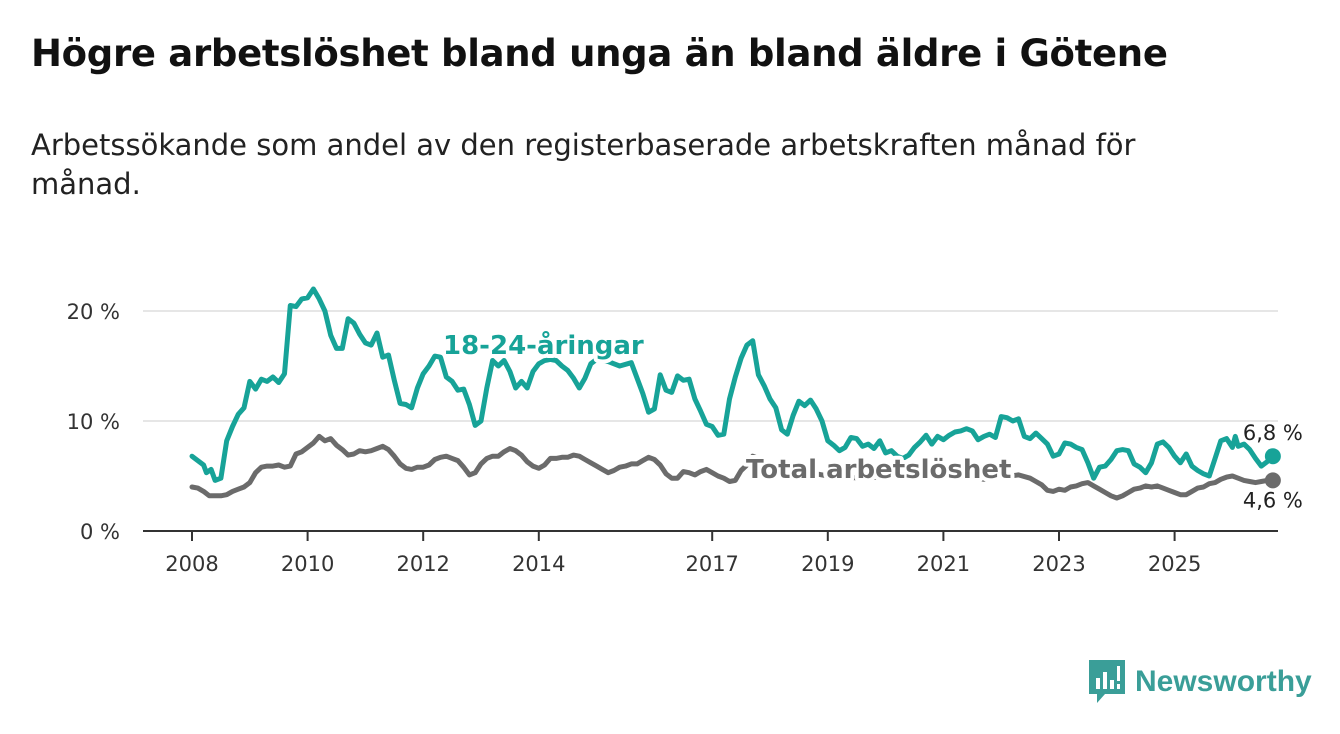 This screenshot has width=1340, height=734. What do you see at coordinates (191, 564) in the screenshot?
I see `x-tick-label: 2008` at bounding box center [191, 564].